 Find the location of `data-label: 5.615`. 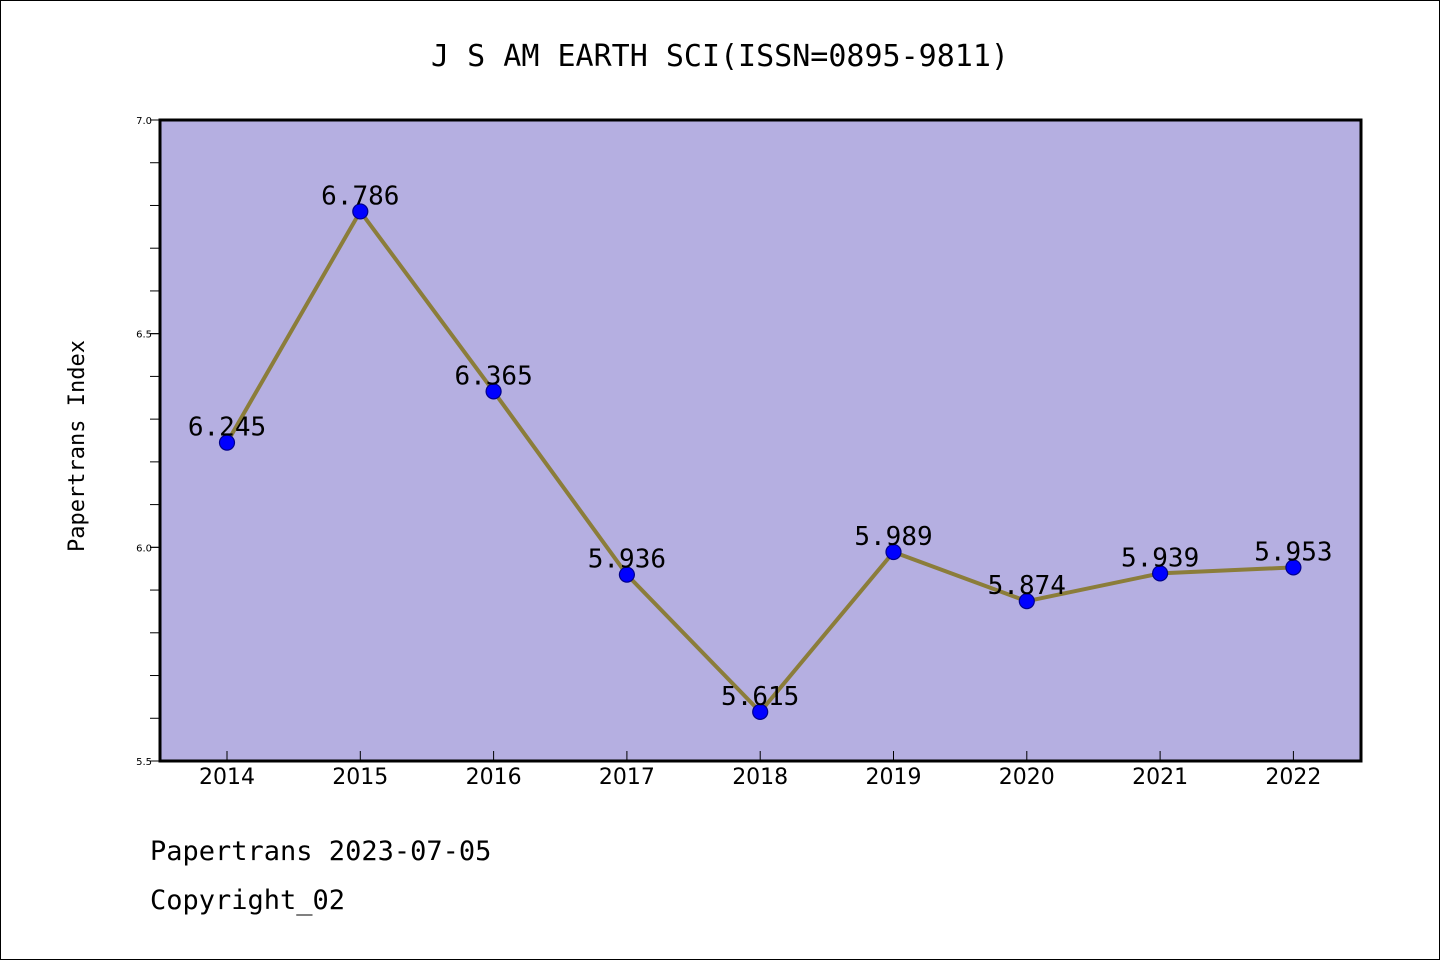

data-label: 5.615 is located at coordinates (760, 697).